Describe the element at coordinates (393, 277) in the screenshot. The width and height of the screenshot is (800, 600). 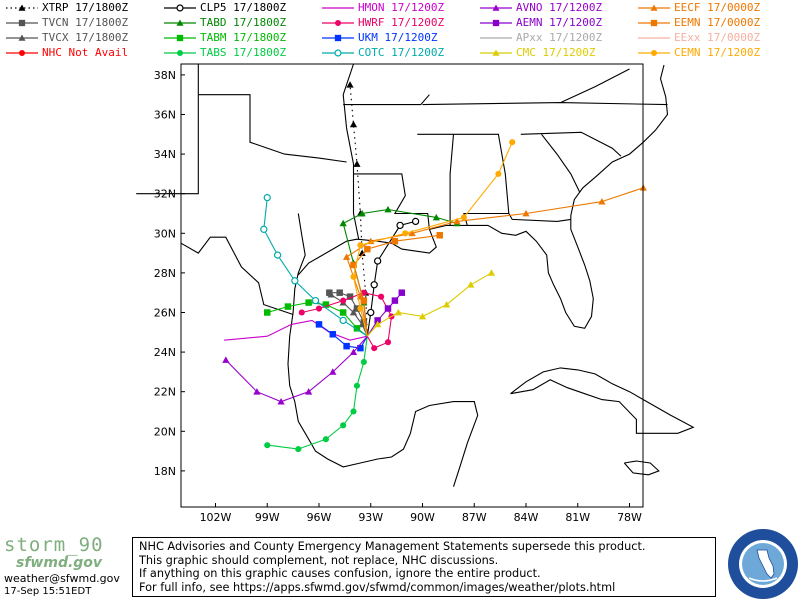
I see `track-clp5` at that location.